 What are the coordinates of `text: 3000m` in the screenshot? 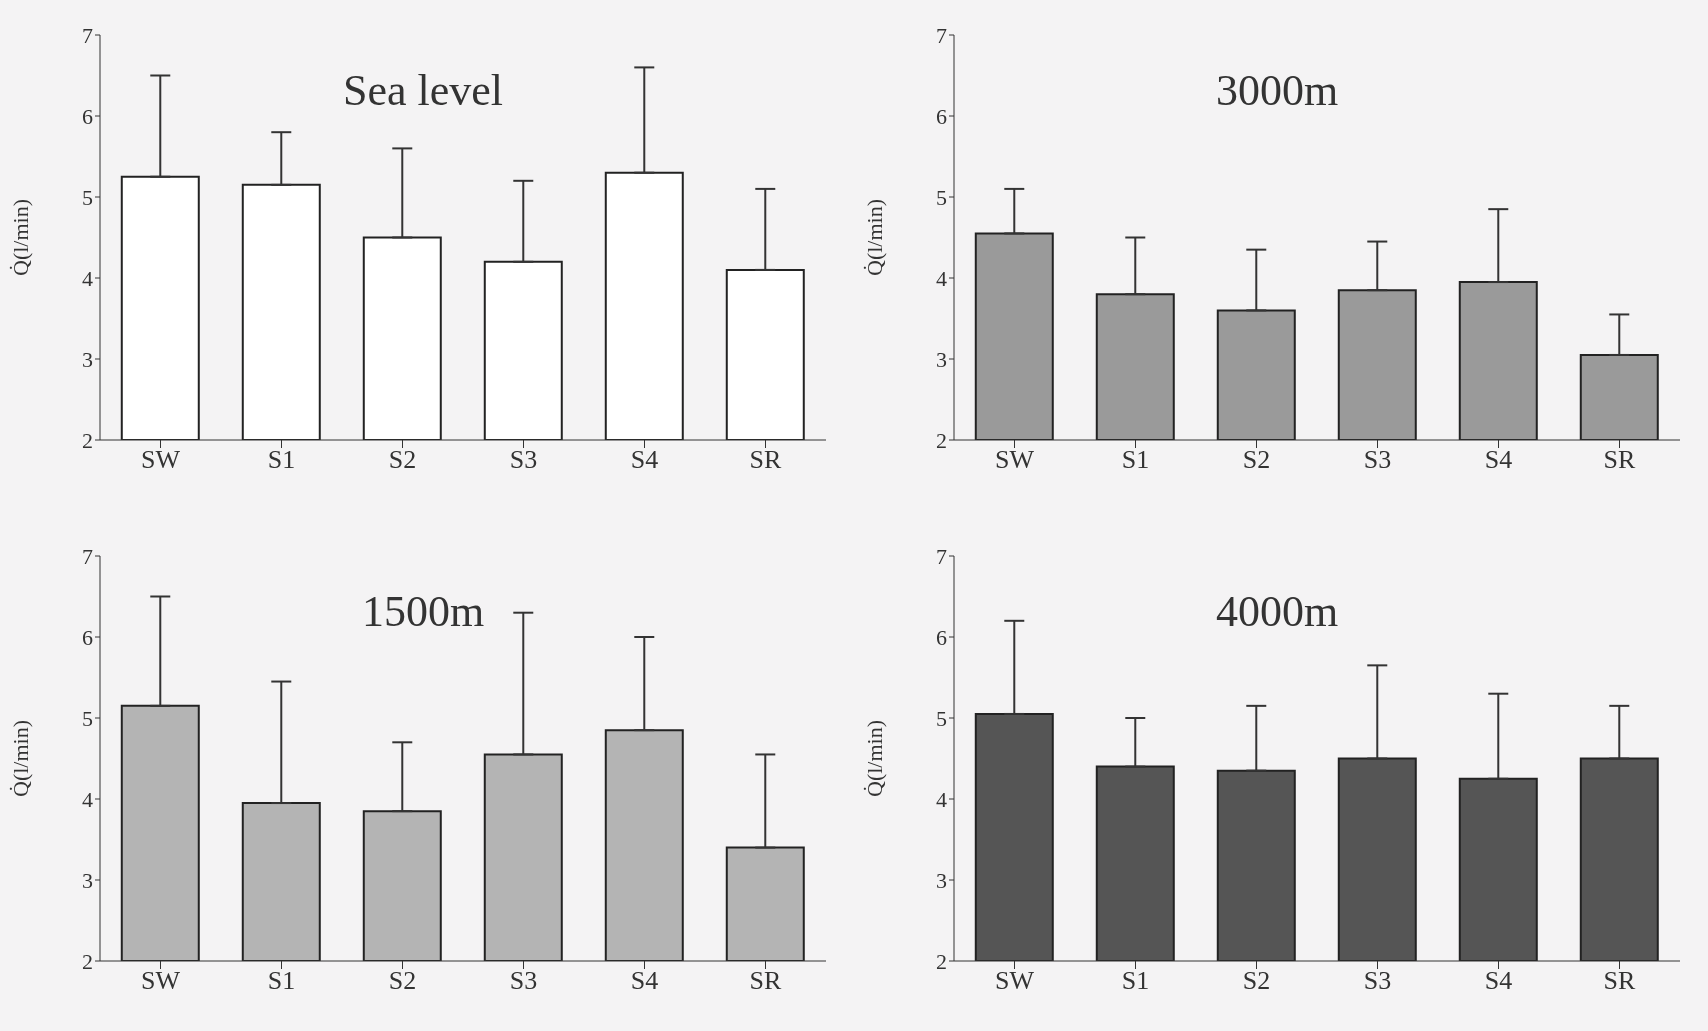 It's located at (1277, 90).